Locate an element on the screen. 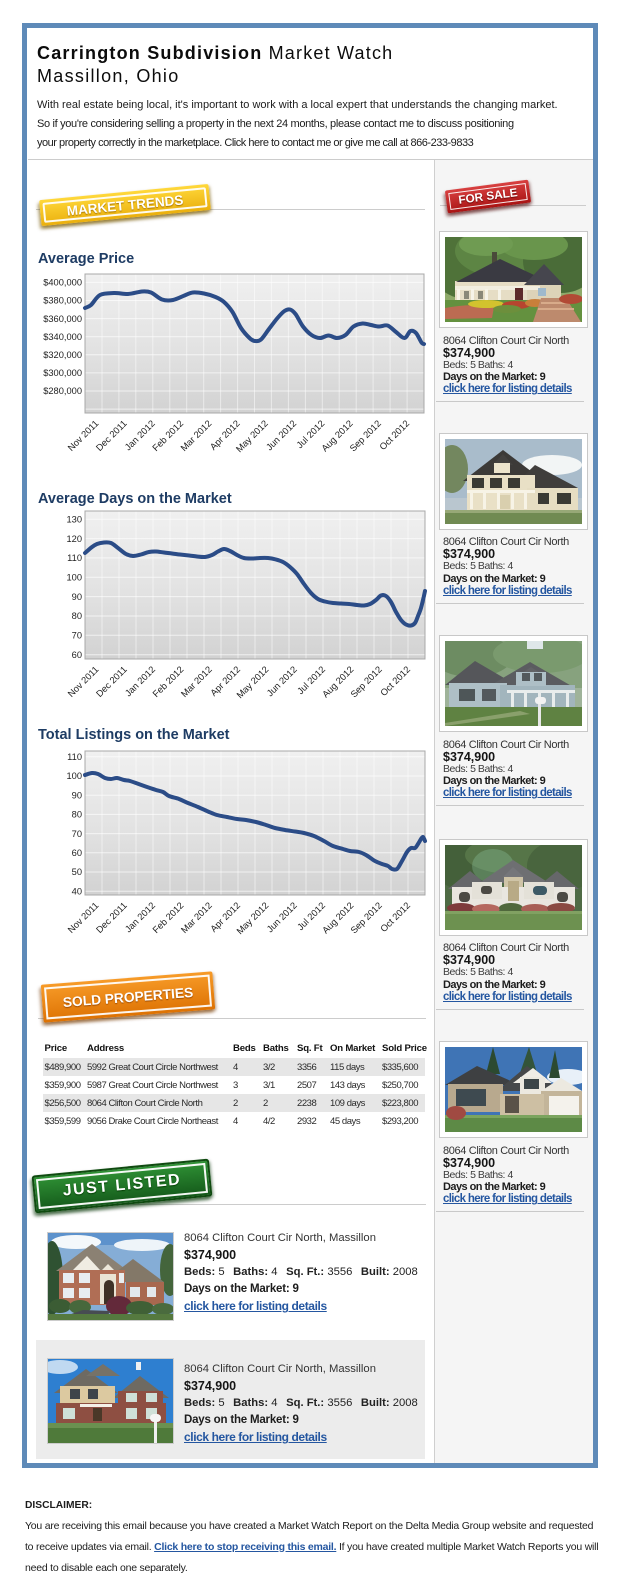 The width and height of the screenshot is (620, 1583). svg-text: $380,000 is located at coordinates (62, 301).